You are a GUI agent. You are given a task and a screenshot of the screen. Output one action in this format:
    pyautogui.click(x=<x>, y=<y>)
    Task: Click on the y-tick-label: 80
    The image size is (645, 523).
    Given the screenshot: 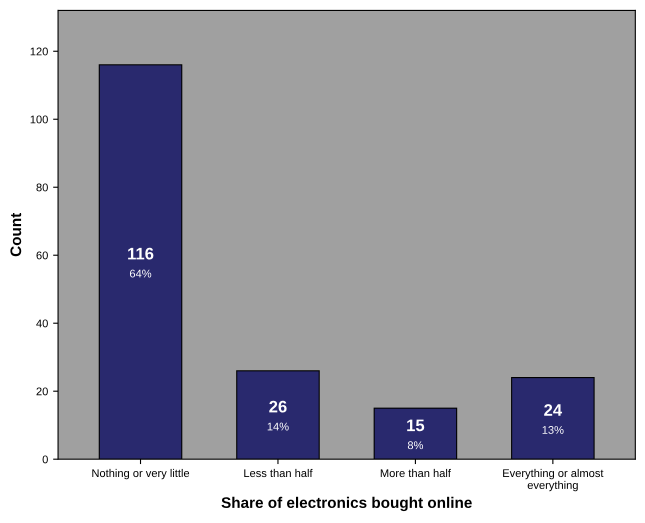 What is the action you would take?
    pyautogui.click(x=42, y=188)
    